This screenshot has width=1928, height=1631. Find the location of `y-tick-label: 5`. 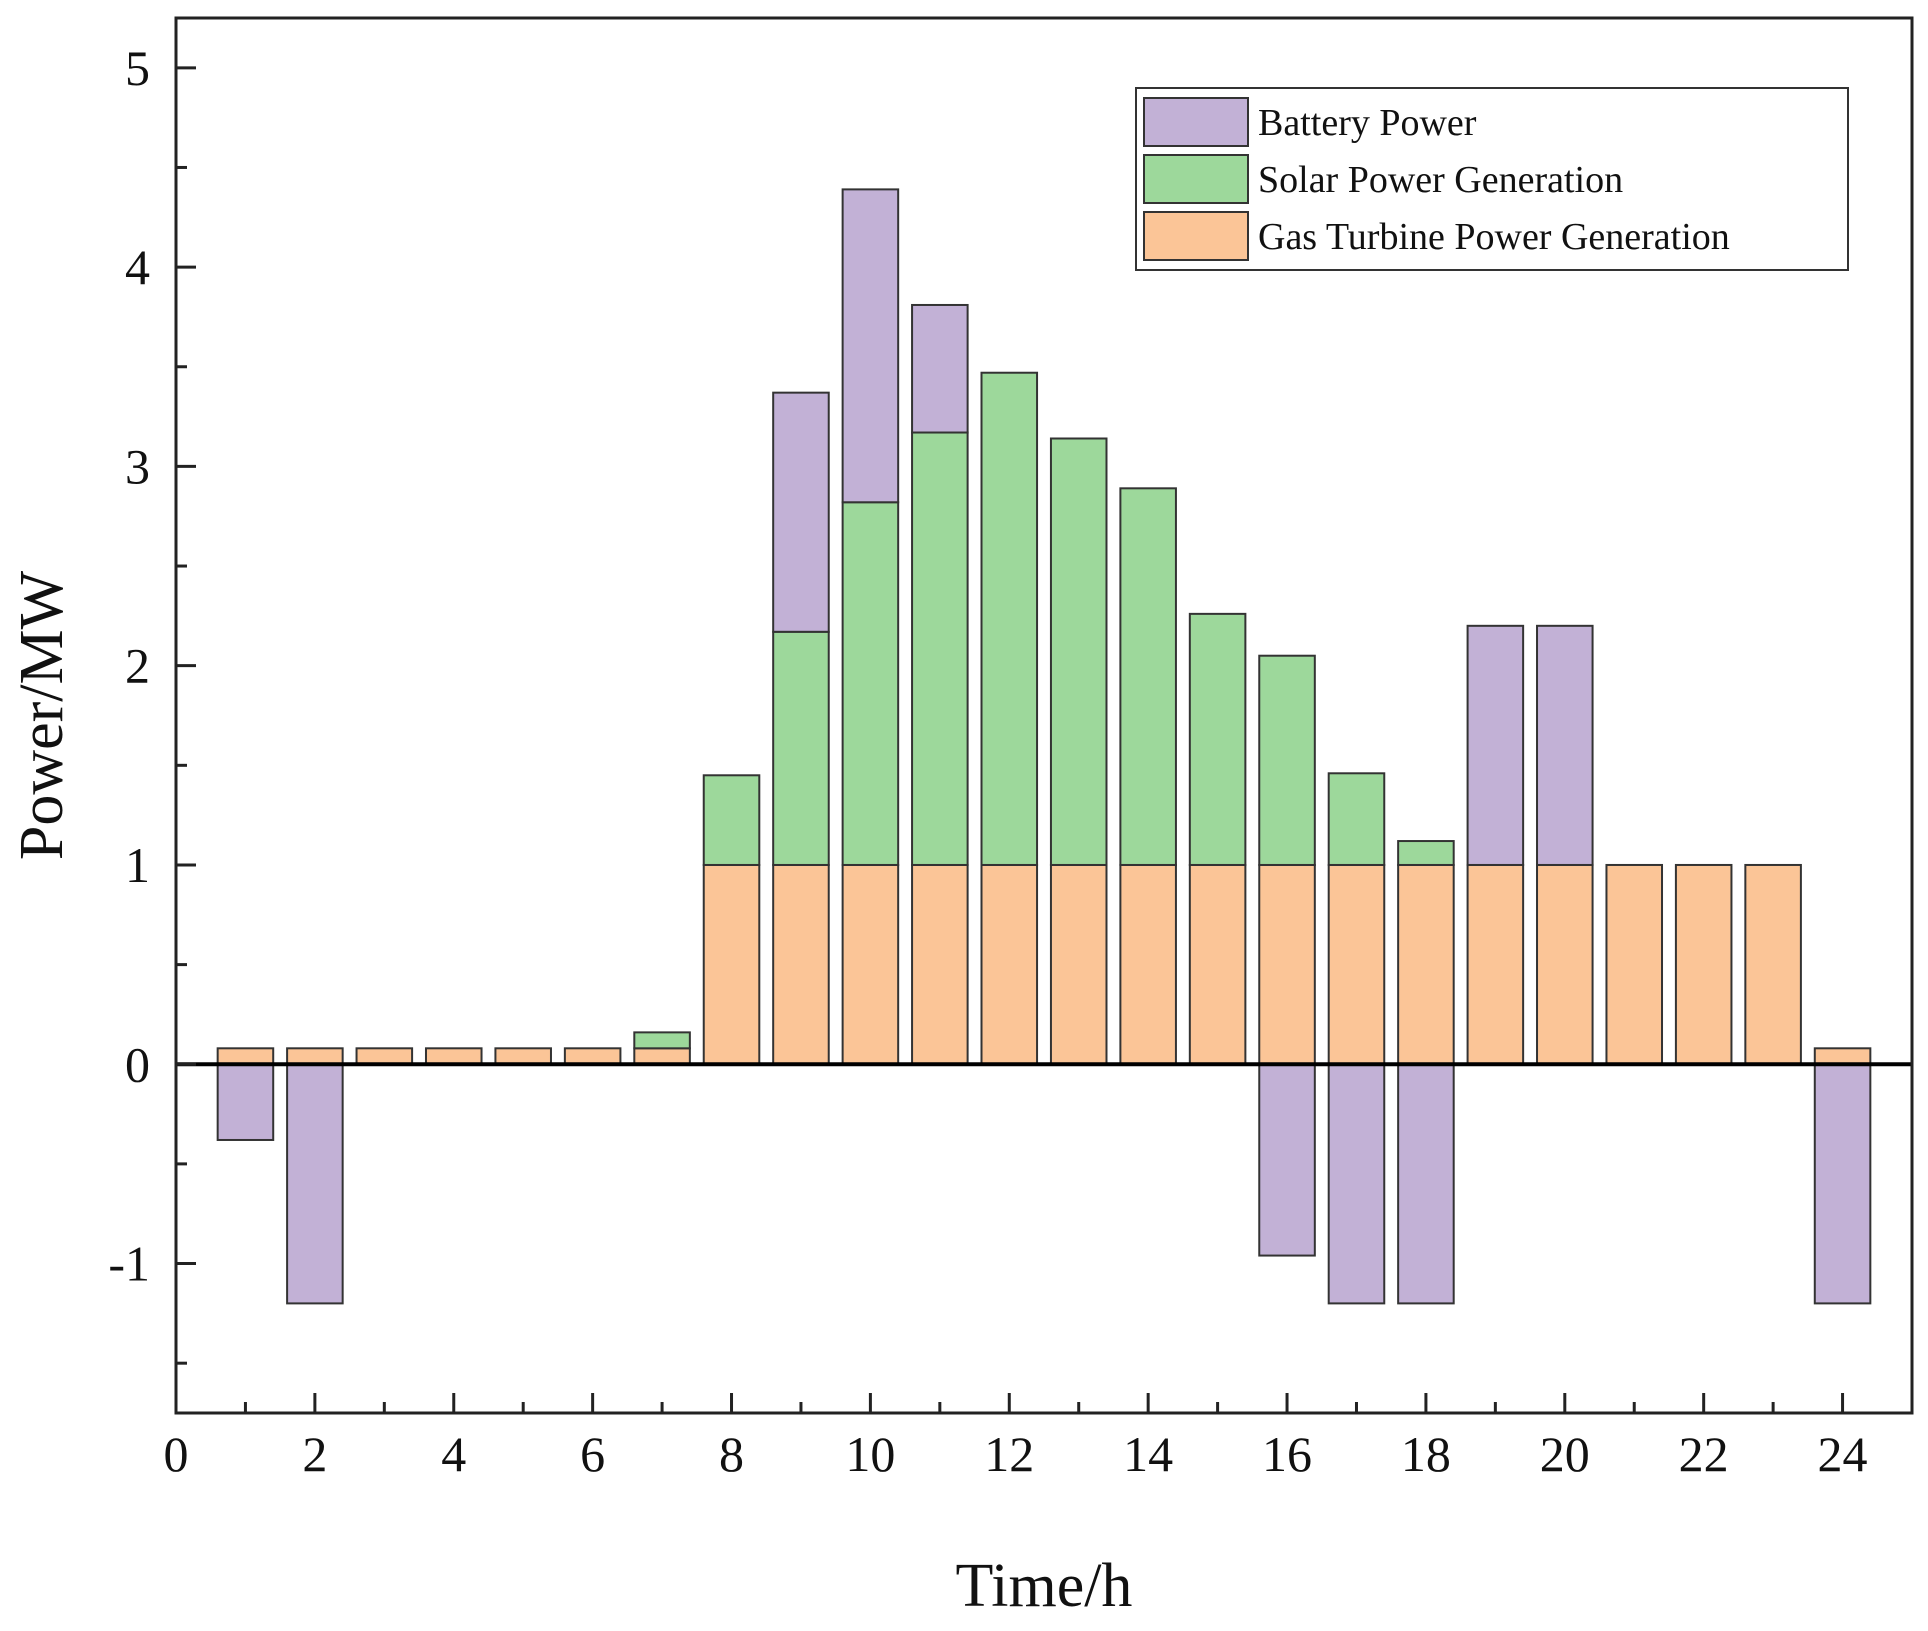

y-tick-label: 5 is located at coordinates (137, 68).